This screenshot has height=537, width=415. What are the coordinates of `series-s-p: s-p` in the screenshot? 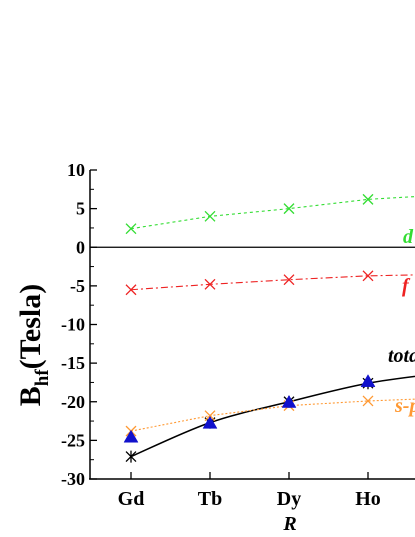 It's located at (270, 416).